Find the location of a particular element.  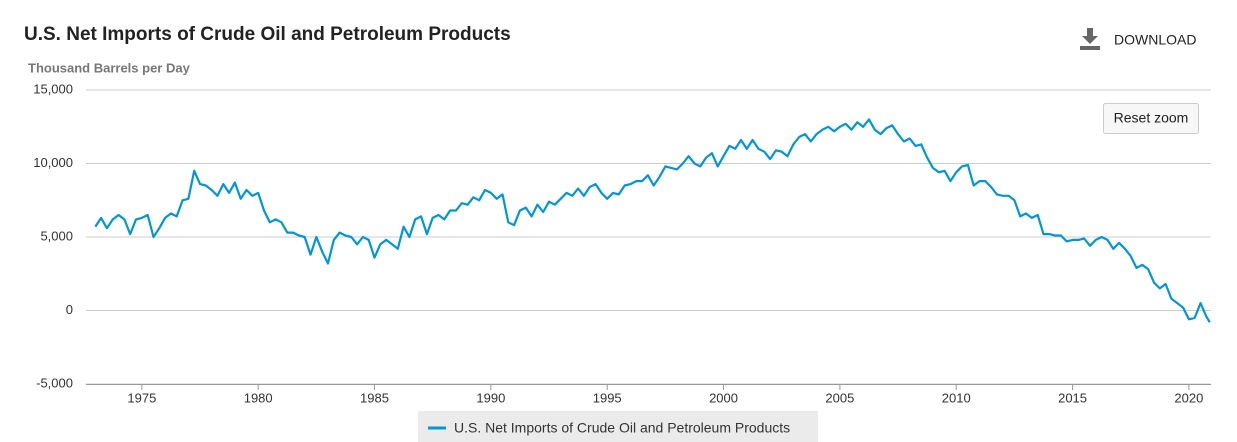

x-tick-label: 2000 is located at coordinates (723, 397).